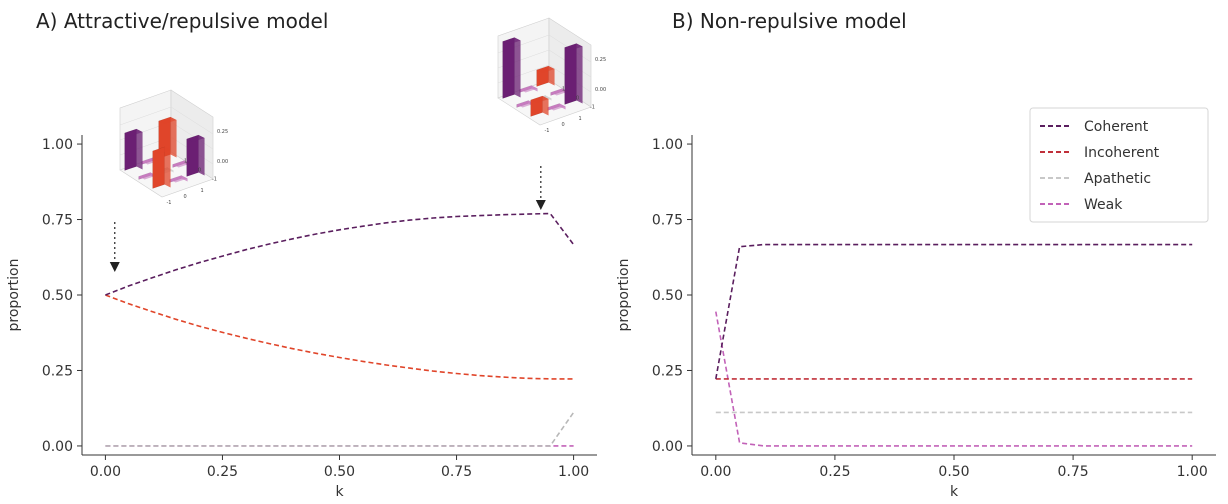 This screenshot has height=504, width=1228. Describe the element at coordinates (340, 254) in the screenshot. I see `panel-a-series-coherent` at that location.